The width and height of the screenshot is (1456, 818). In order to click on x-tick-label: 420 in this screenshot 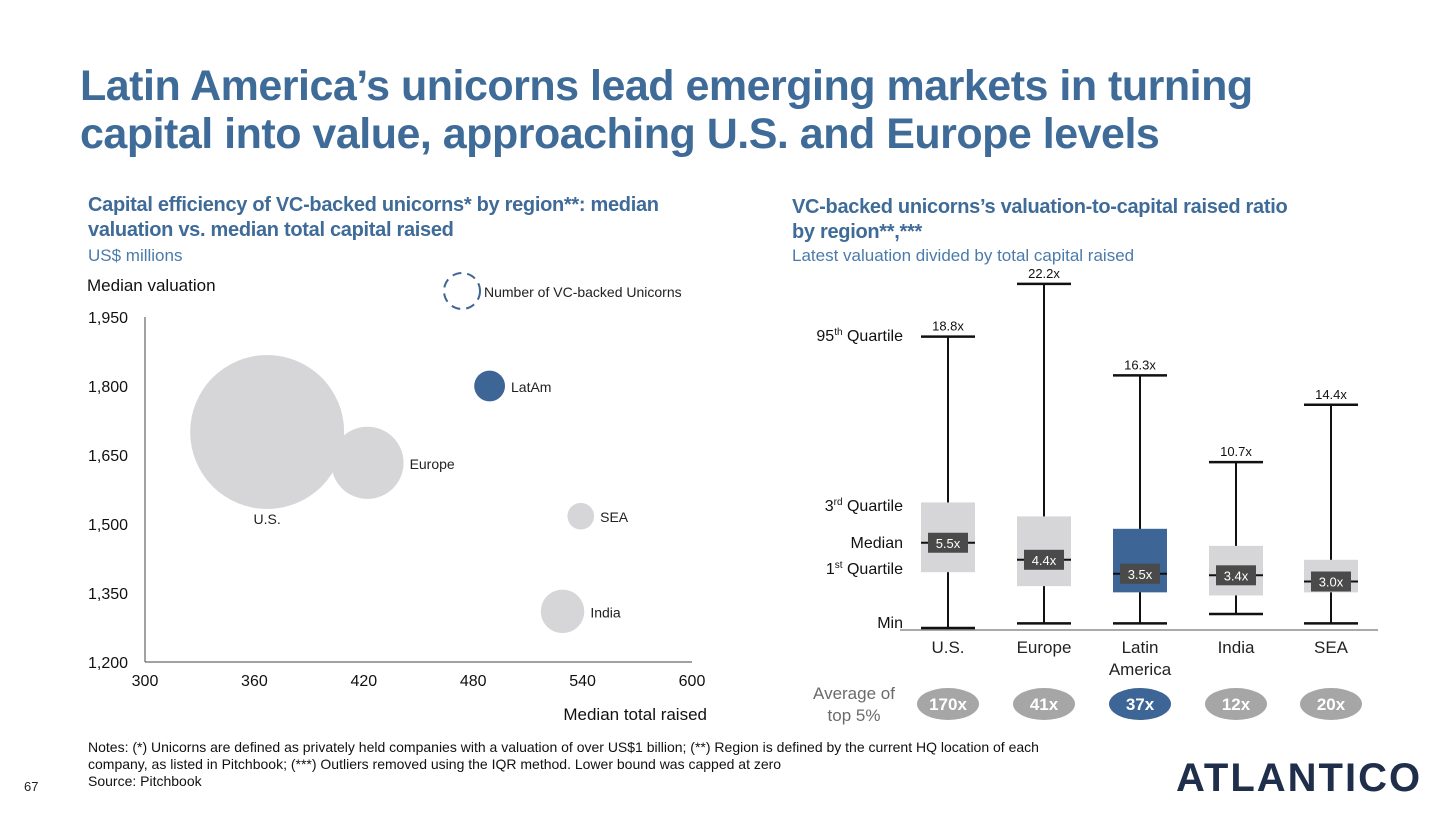, I will do `click(363, 681)`.